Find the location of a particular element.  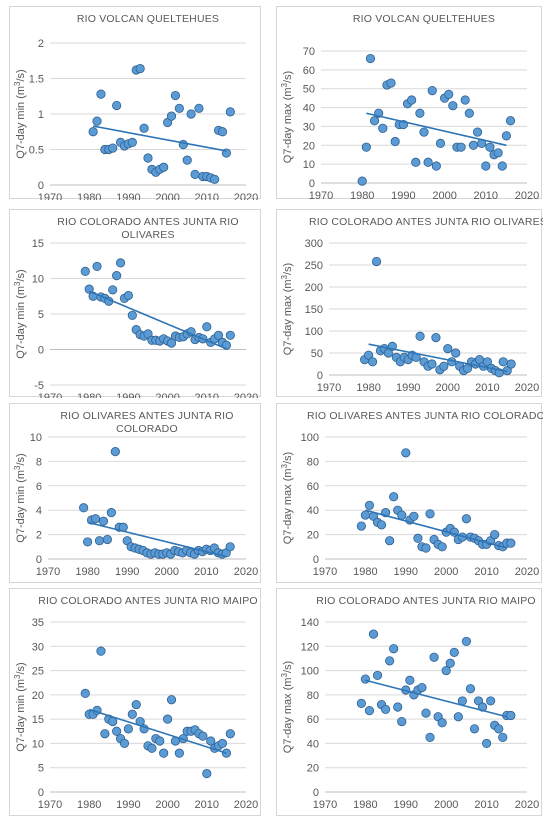

y-tick-label: 300 is located at coordinates (314, 244).